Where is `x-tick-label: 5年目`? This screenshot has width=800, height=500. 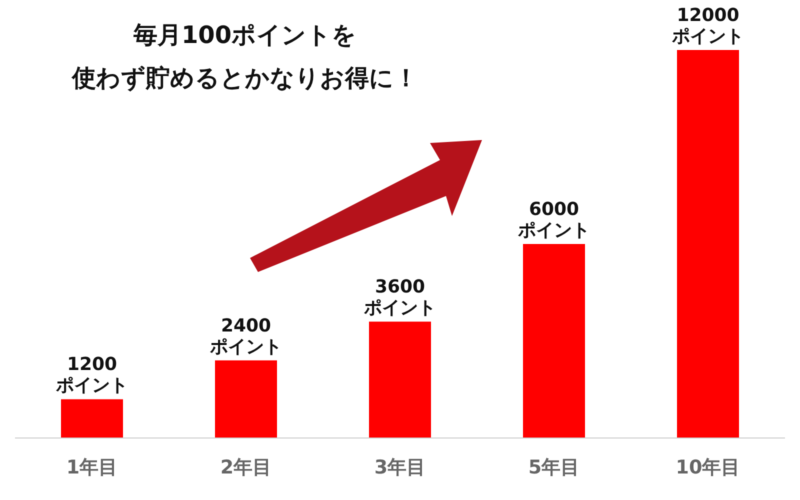 x-tick-label: 5年目 is located at coordinates (554, 467).